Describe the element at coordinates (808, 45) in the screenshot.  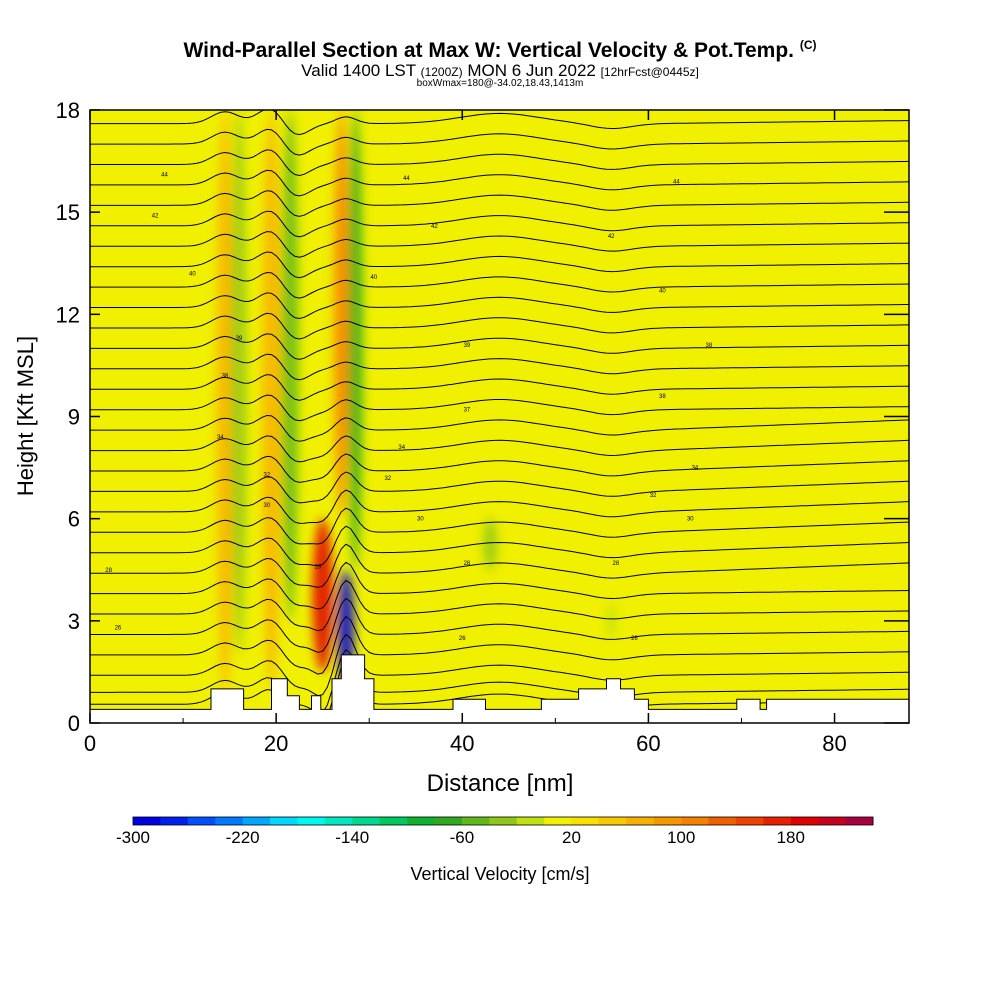
I see `copyright-mark: (C)` at that location.